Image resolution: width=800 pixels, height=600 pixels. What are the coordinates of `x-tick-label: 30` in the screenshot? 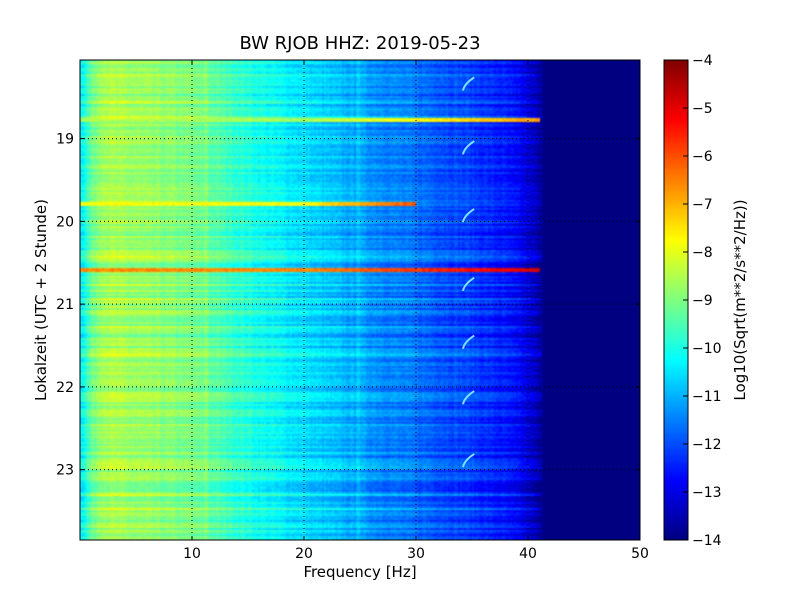 It's located at (416, 554).